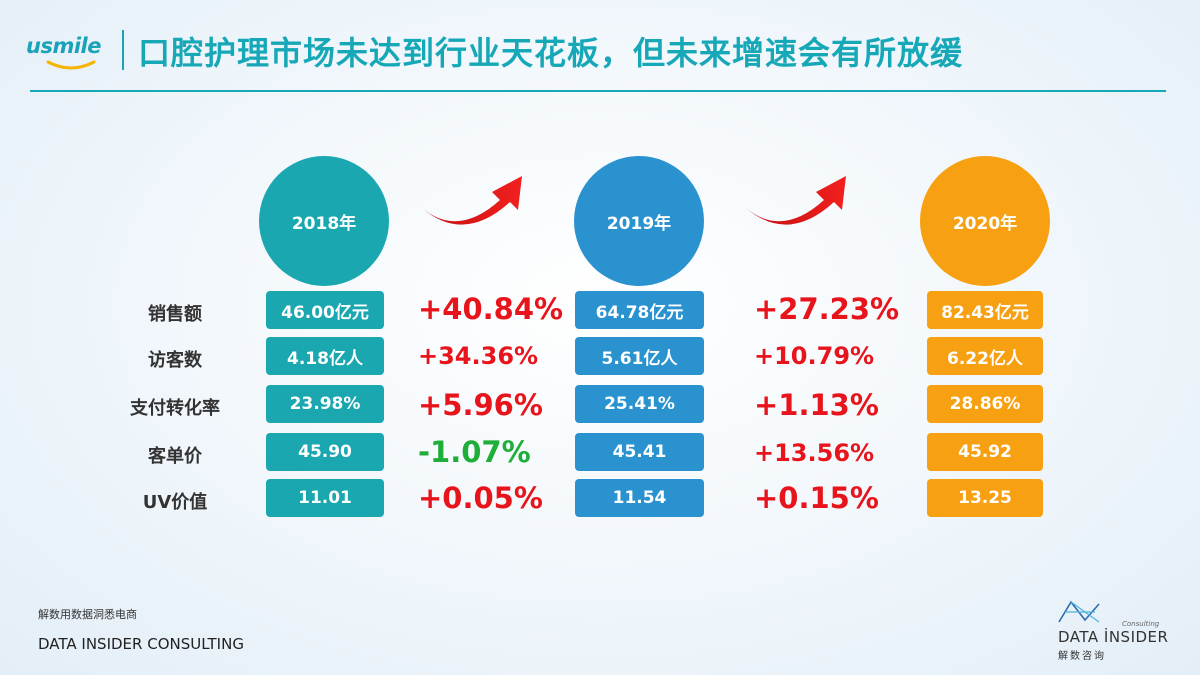 Image resolution: width=1200 pixels, height=675 pixels. What do you see at coordinates (814, 356) in the screenshot?
I see `growth-2020-visitors: +10.79%` at bounding box center [814, 356].